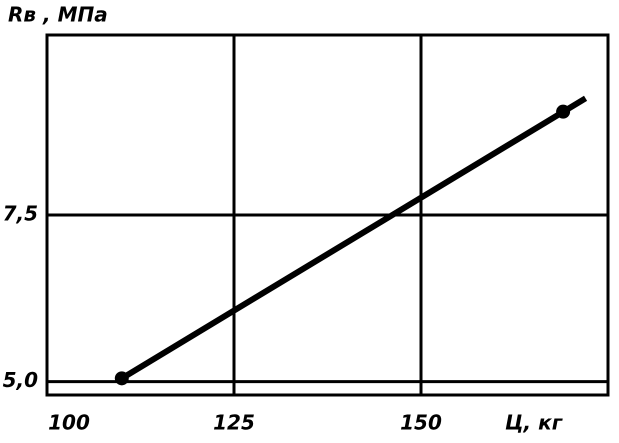 This screenshot has height=443, width=619. Describe the element at coordinates (21, 380) in the screenshot. I see `y-tick-label: 5,0` at that location.